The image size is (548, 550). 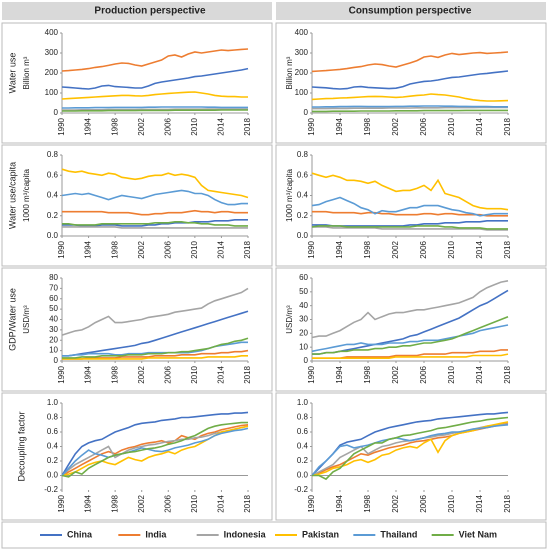 What do you see at coordinates (53, 350) in the screenshot?
I see `y-tick-label: 10` at bounding box center [53, 350].